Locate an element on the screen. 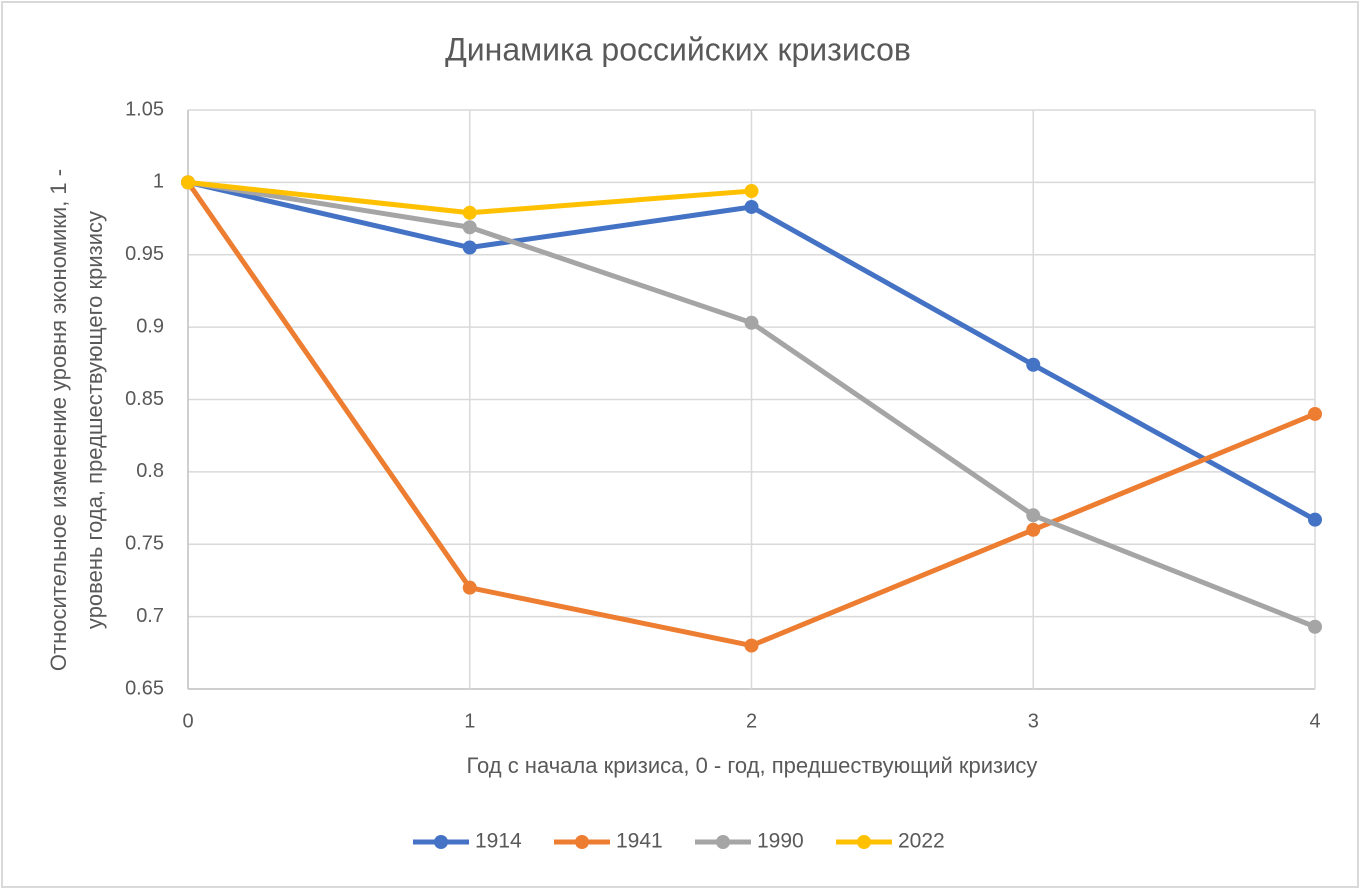 The height and width of the screenshot is (889, 1360). legend-label: 1941 is located at coordinates (639, 841).